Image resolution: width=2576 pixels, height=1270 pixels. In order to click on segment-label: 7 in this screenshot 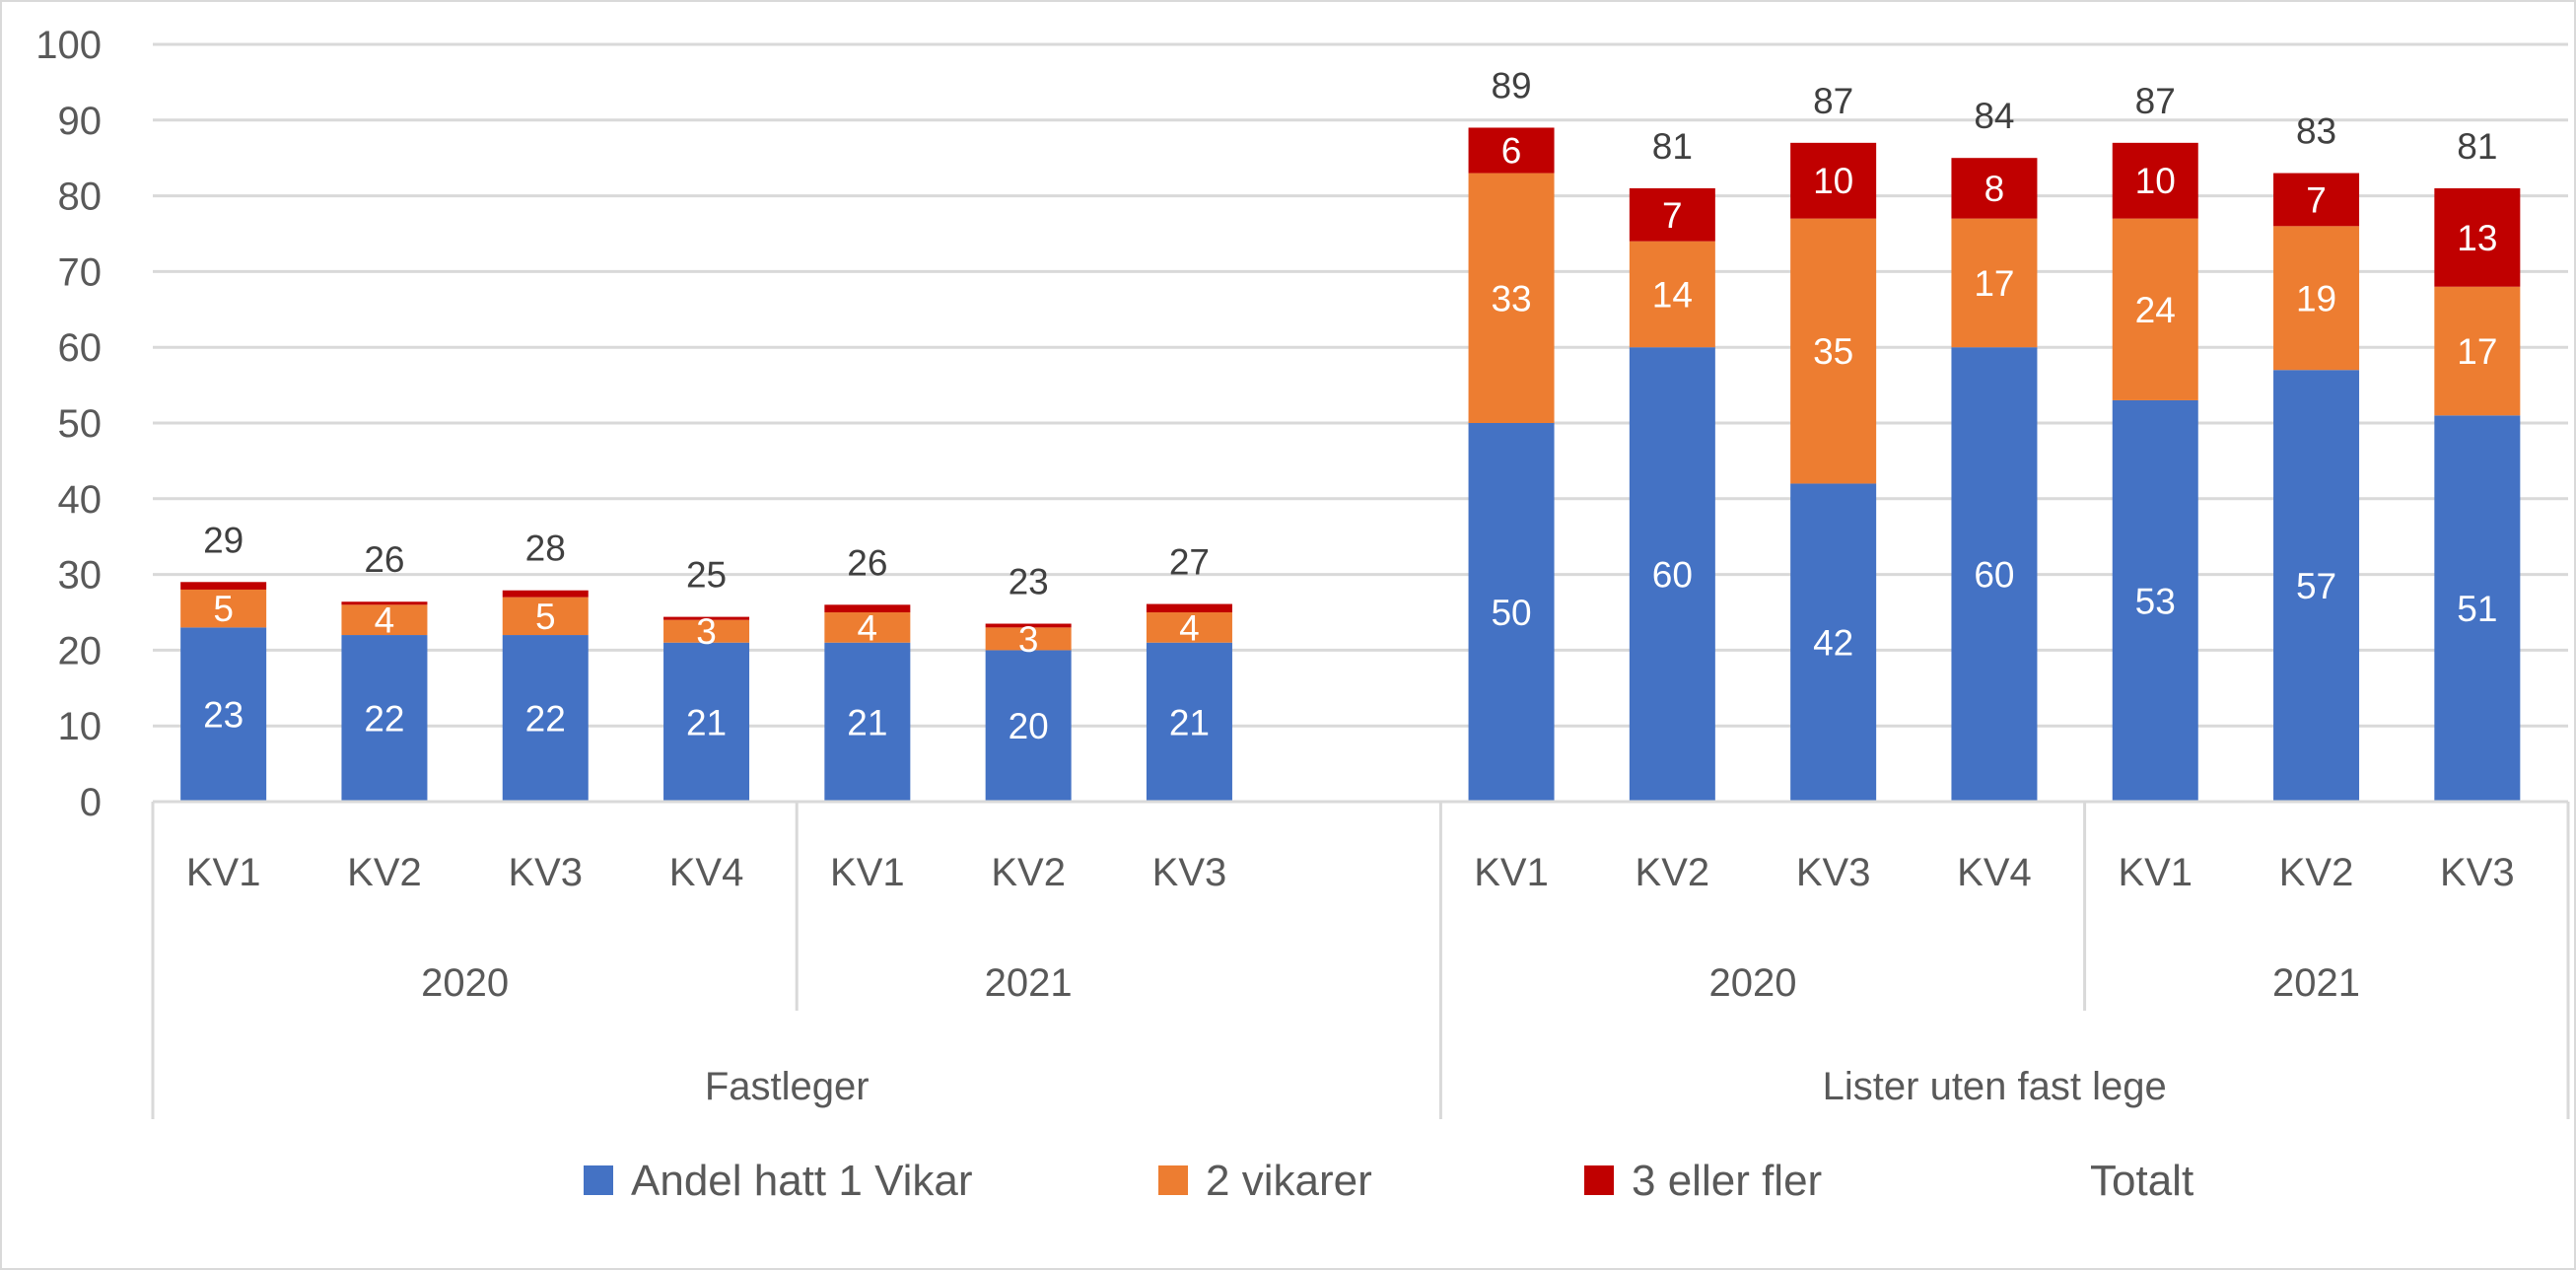, I will do `click(2316, 199)`.